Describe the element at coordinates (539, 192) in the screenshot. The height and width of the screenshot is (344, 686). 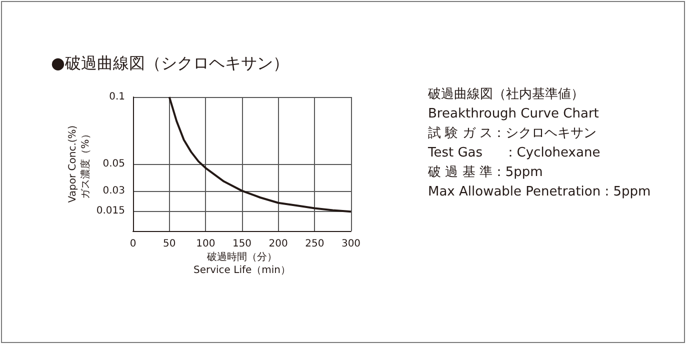
I see `text: Max Allowable Penetration : 5ppm` at that location.